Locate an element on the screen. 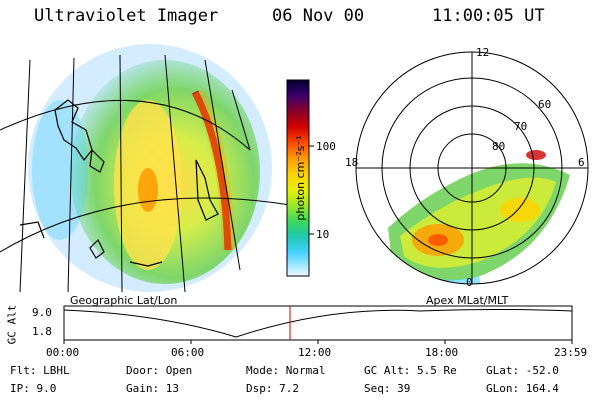 The width and height of the screenshot is (600, 400). geo-panel-caption: Geographic Lat/Lon is located at coordinates (124, 300).